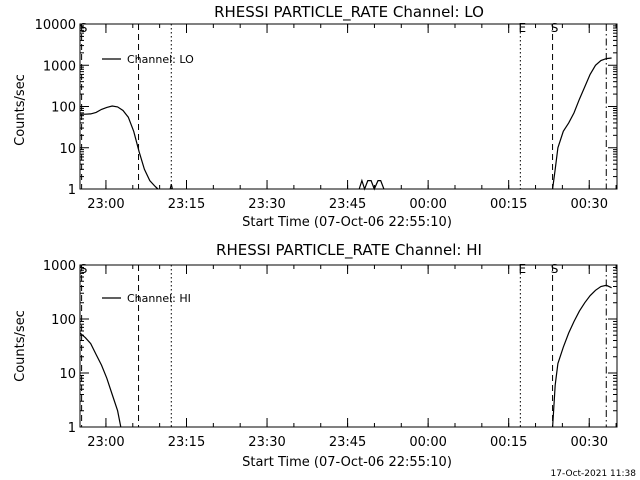 Image resolution: width=640 pixels, height=480 pixels. Describe the element at coordinates (55, 25) in the screenshot. I see `y-tick-label: 10000` at that location.